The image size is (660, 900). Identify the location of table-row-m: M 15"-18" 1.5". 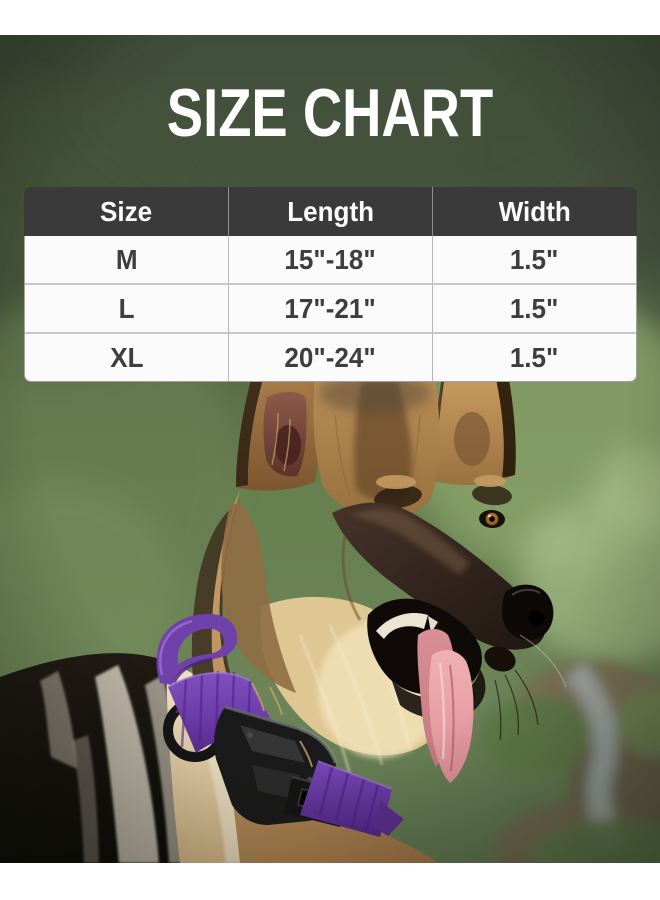
(330, 259).